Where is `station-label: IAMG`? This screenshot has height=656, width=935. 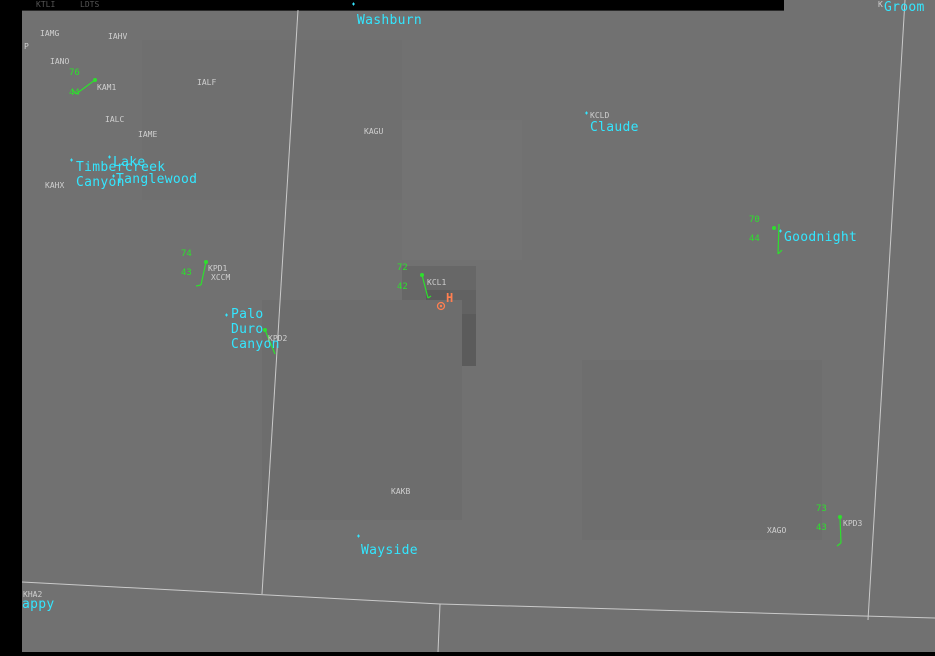
station-label: IAMG is located at coordinates (50, 33).